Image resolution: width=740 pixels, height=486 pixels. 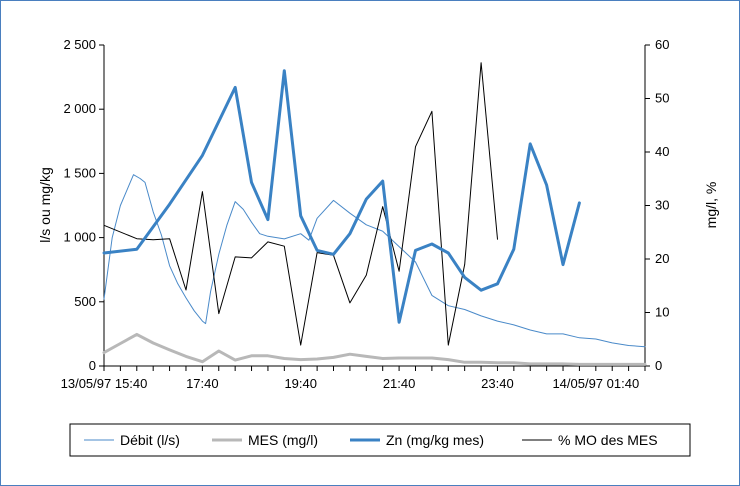 What do you see at coordinates (608, 440) in the screenshot?
I see `legend-label-mo: % MO des MES` at bounding box center [608, 440].